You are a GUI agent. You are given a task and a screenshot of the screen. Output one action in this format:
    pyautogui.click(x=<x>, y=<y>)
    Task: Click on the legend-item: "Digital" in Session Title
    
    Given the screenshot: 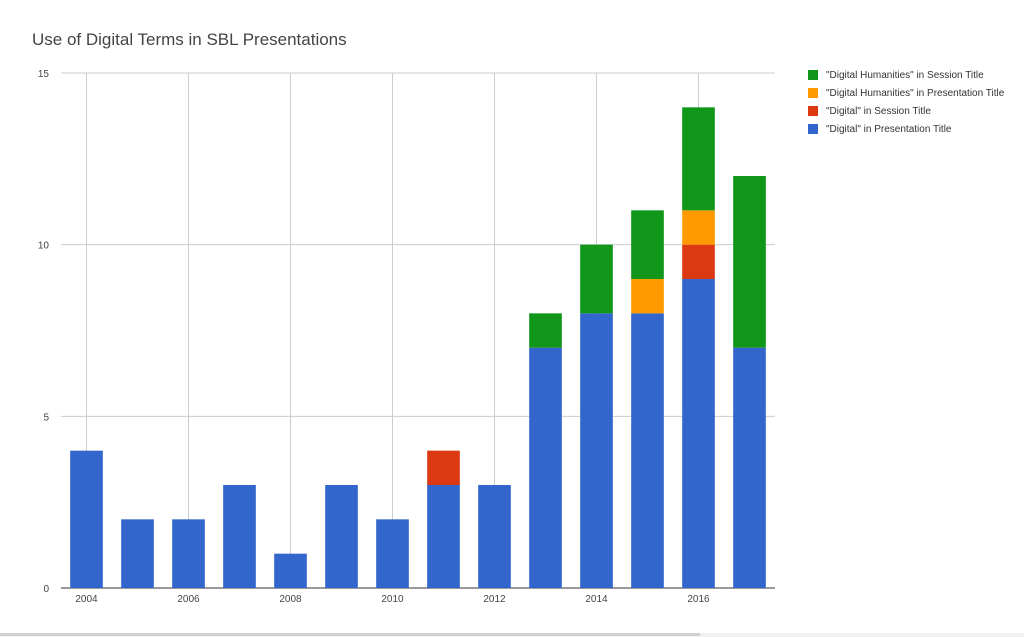 What is the action you would take?
    pyautogui.click(x=906, y=111)
    